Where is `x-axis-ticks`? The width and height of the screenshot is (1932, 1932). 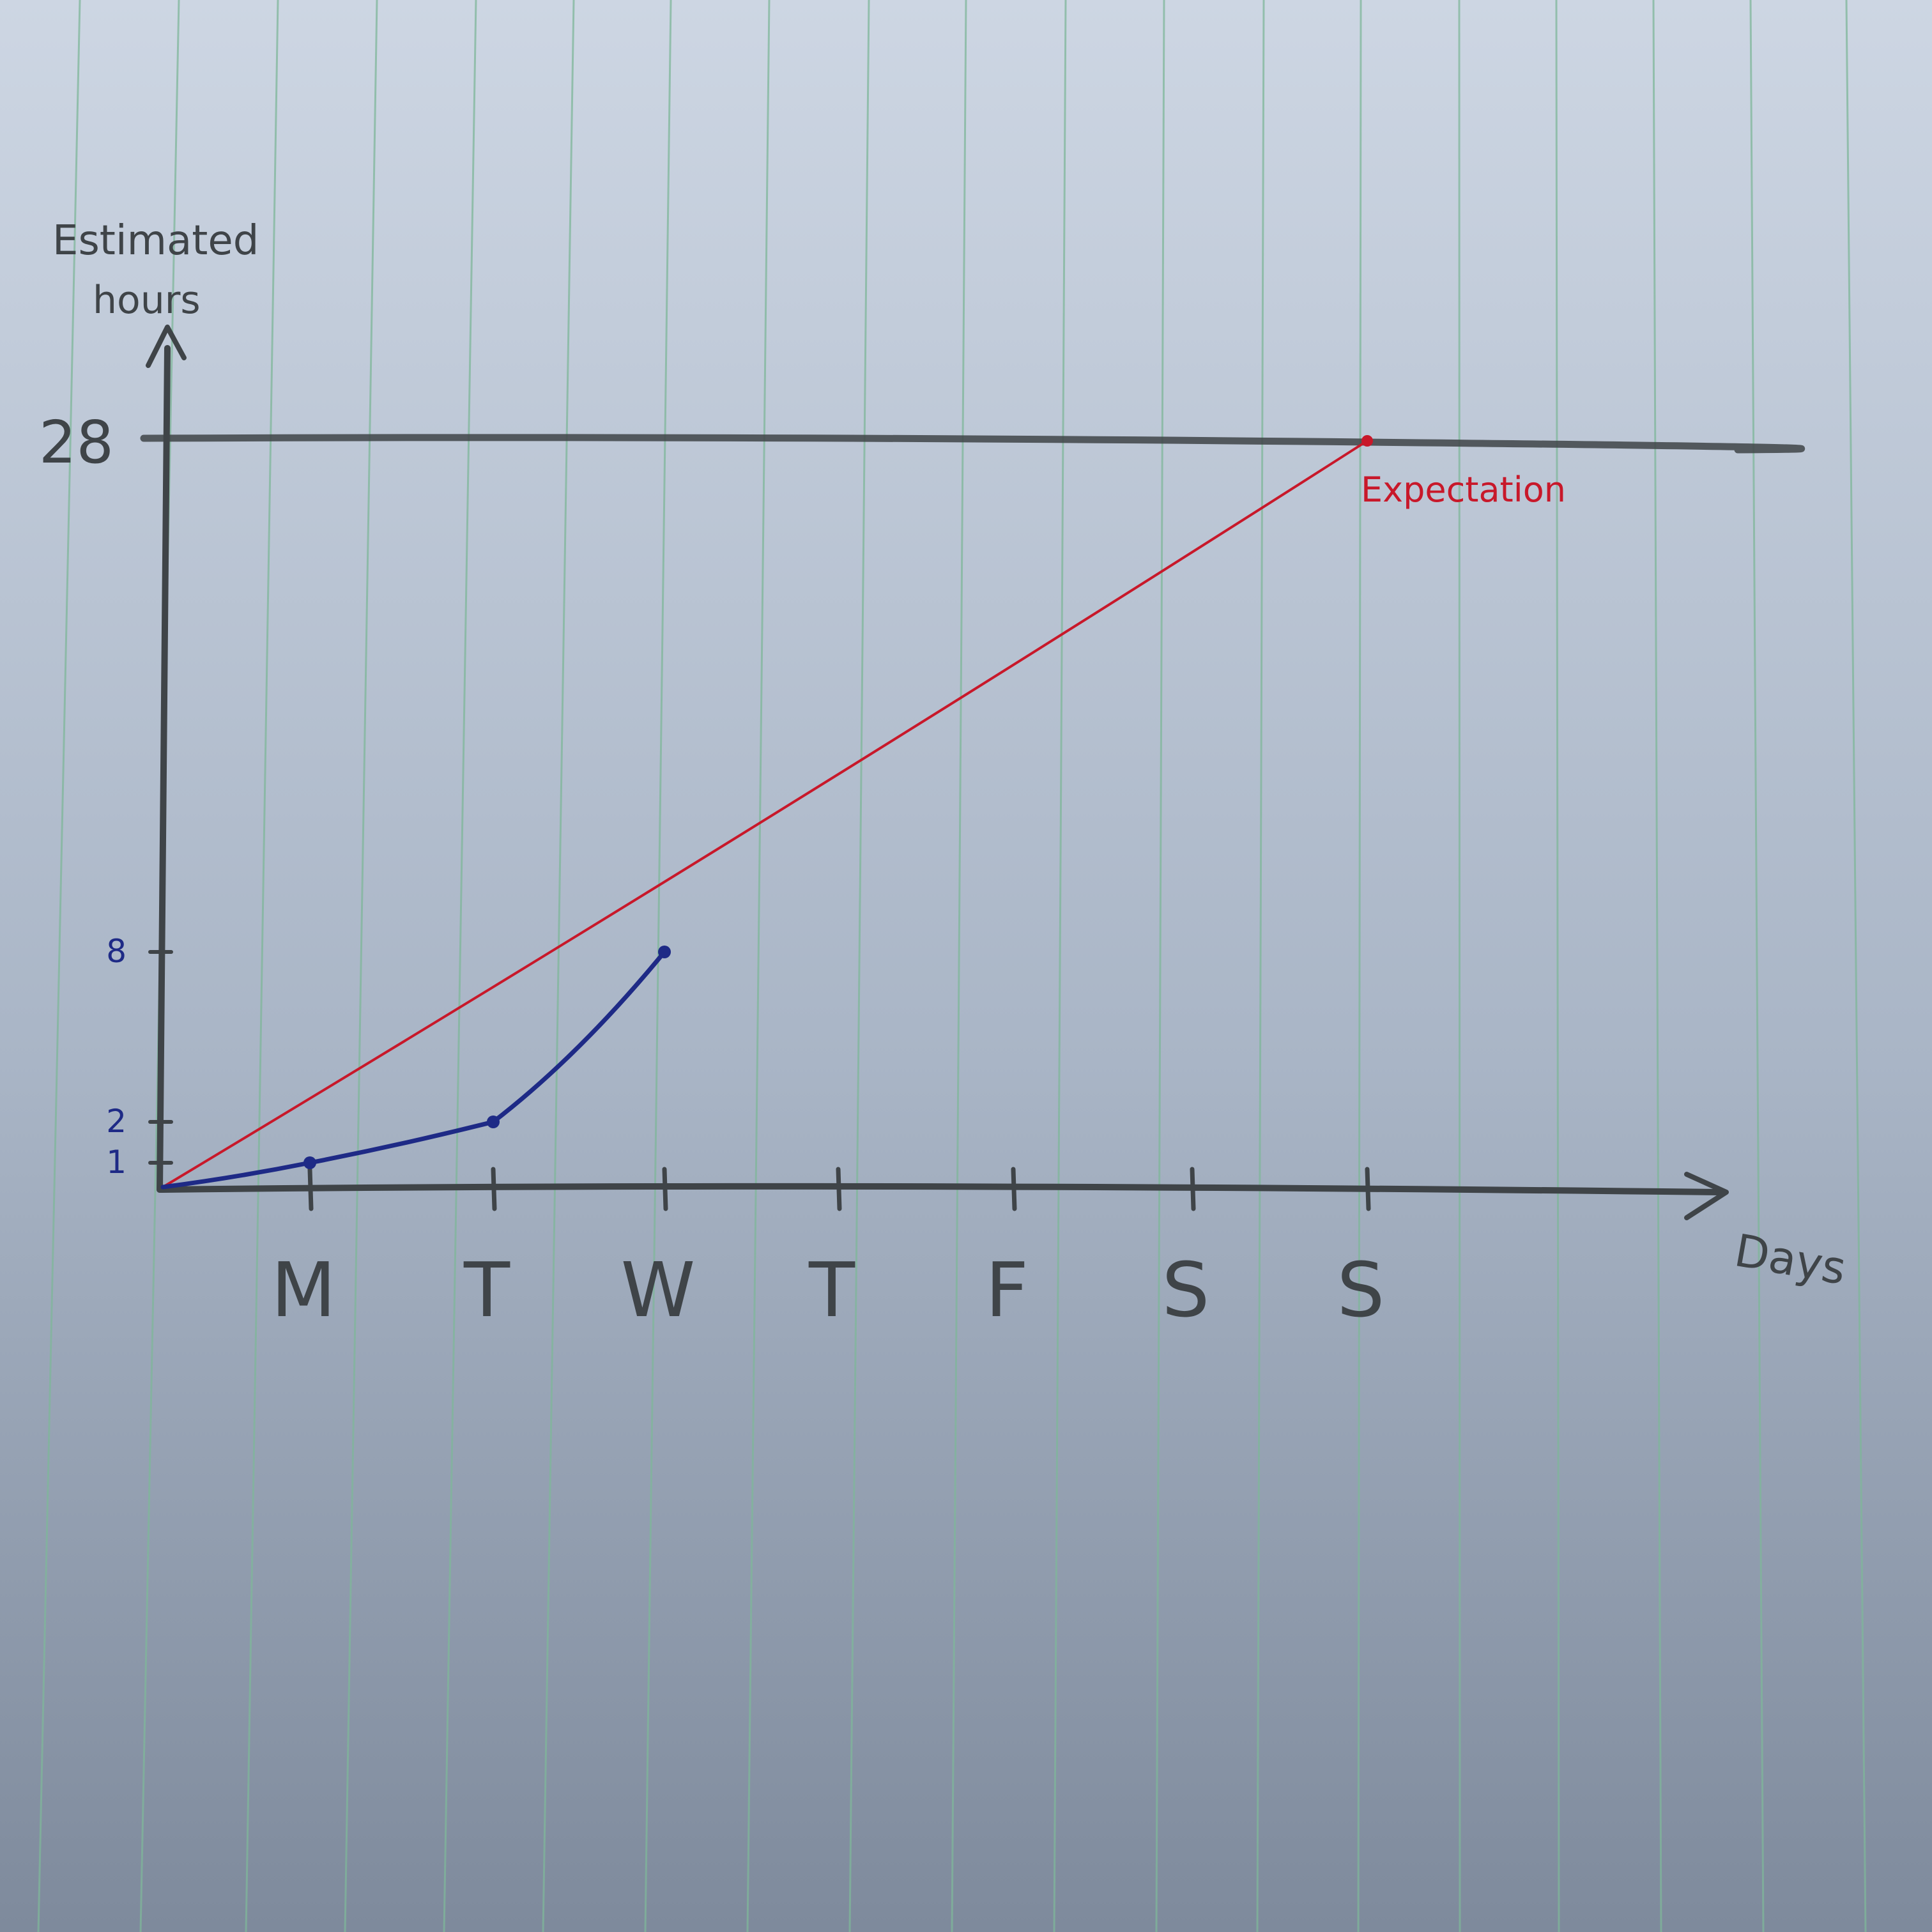 x-axis-ticks is located at coordinates (839, 1189).